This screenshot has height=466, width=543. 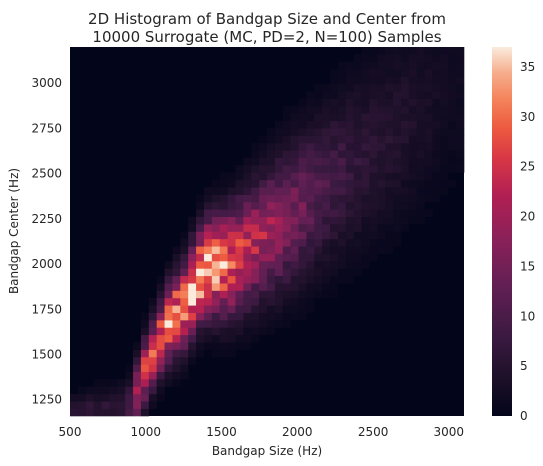 I want to click on x-tick-label: 1500, so click(x=221, y=432).